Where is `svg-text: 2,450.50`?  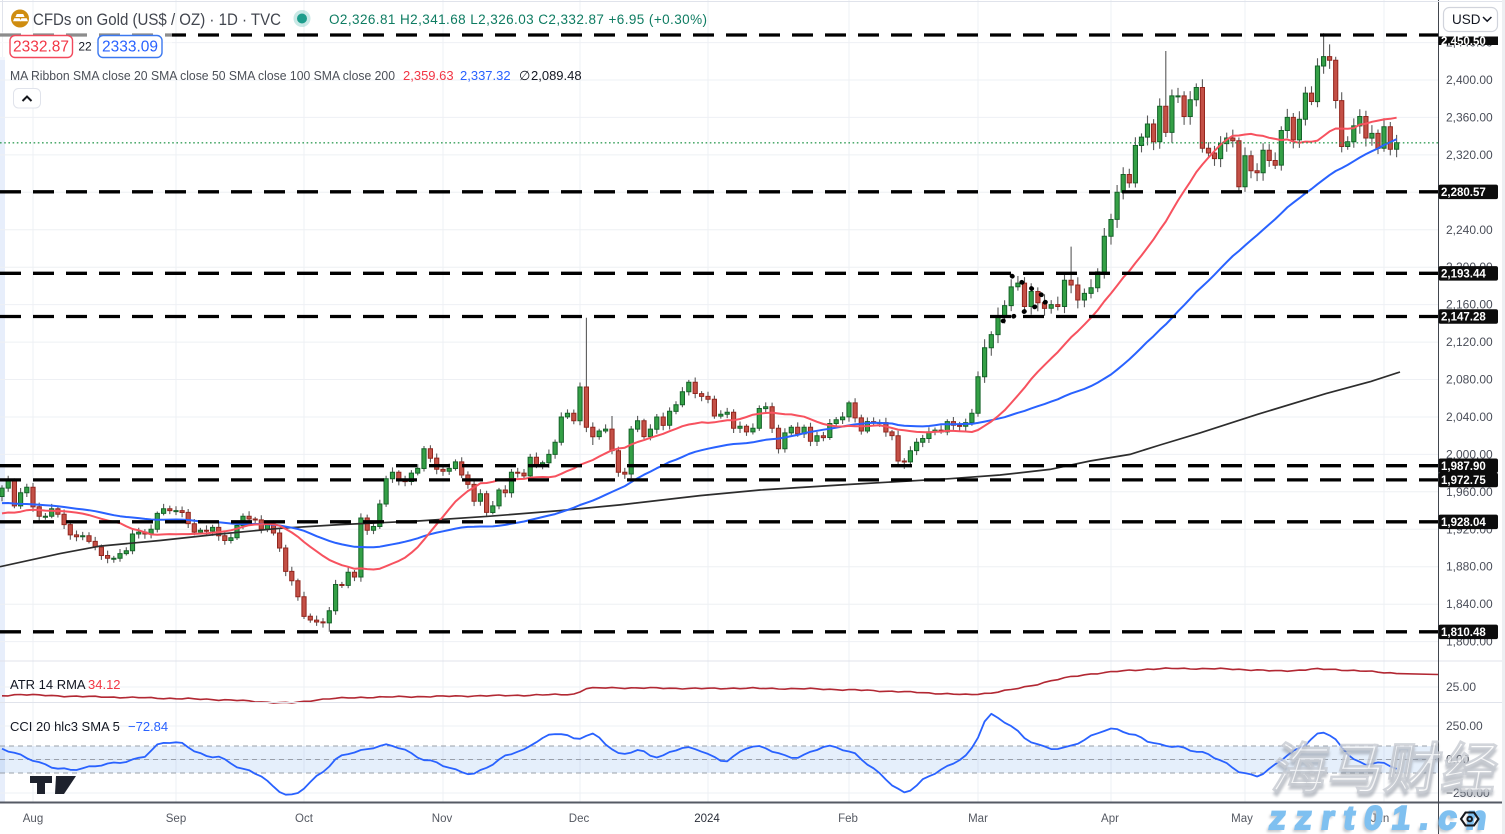 svg-text: 2,450.50 is located at coordinates (1463, 42).